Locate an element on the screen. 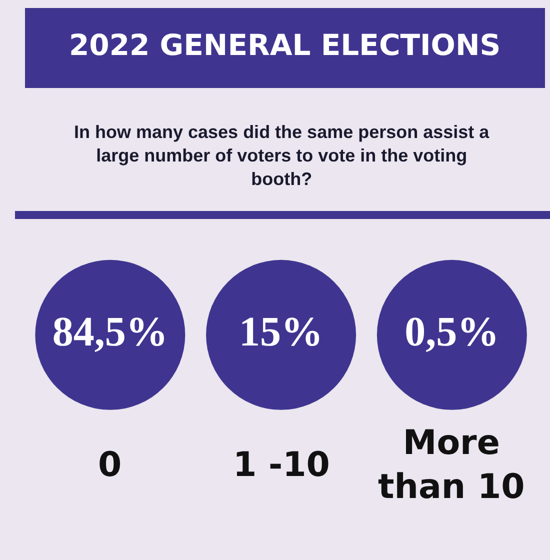 This screenshot has width=550, height=560. data-label: 0,5% is located at coordinates (452, 332).